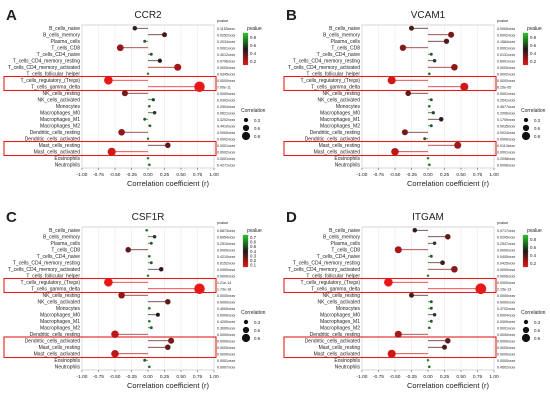 The height and width of the screenshot is (403, 550). I want to click on row-label: Macrophages_M2, so click(60, 329).